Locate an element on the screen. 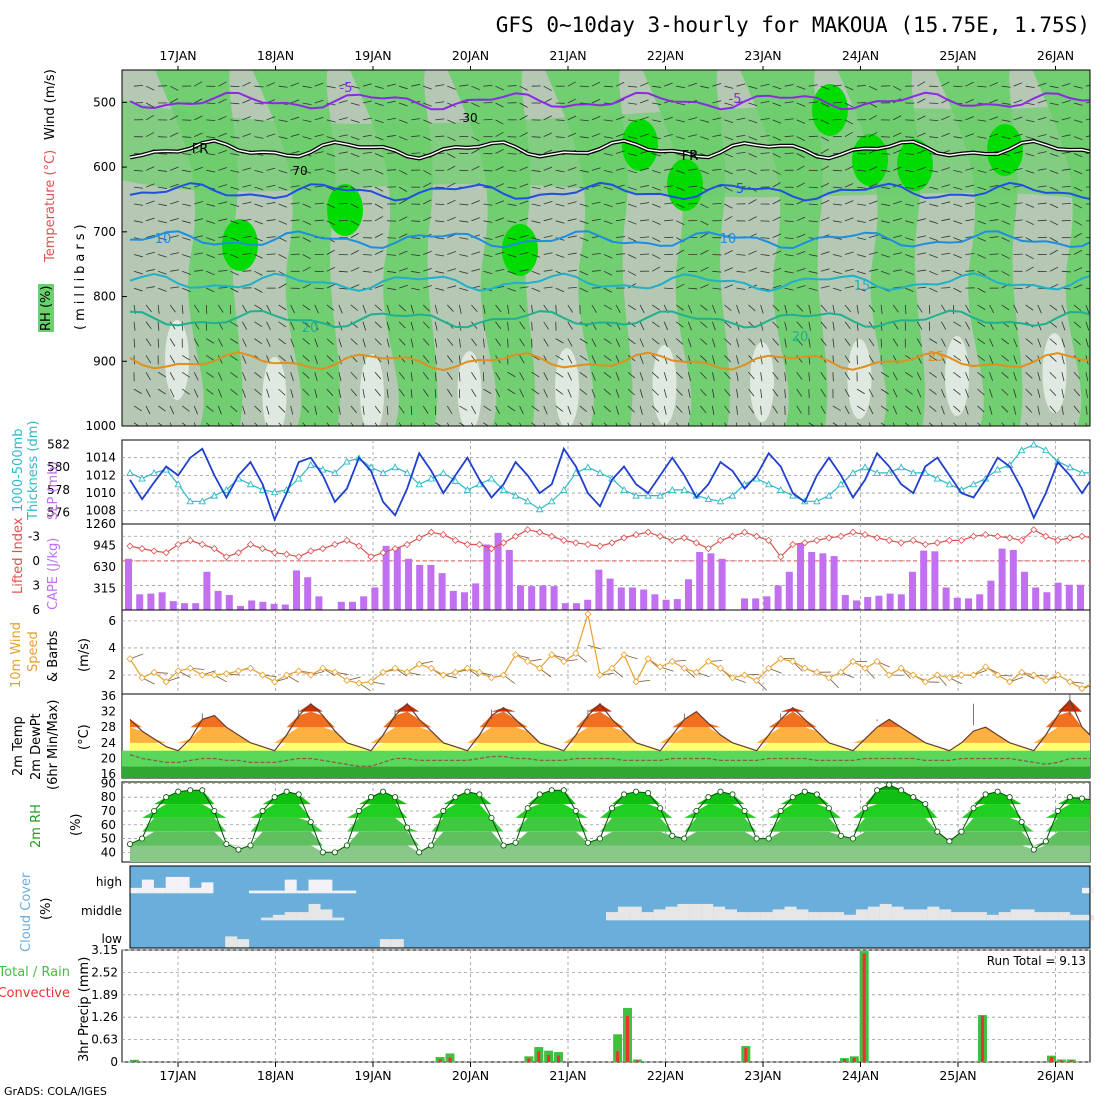 The height and width of the screenshot is (1100, 1100). precip-total-label: Total / Rain is located at coordinates (35, 972).